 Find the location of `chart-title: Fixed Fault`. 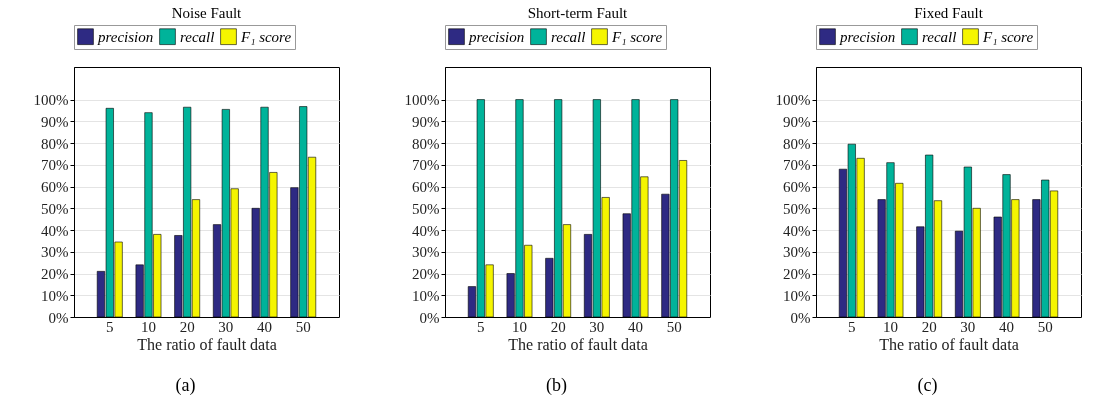

chart-title: Fixed Fault is located at coordinates (948, 12).